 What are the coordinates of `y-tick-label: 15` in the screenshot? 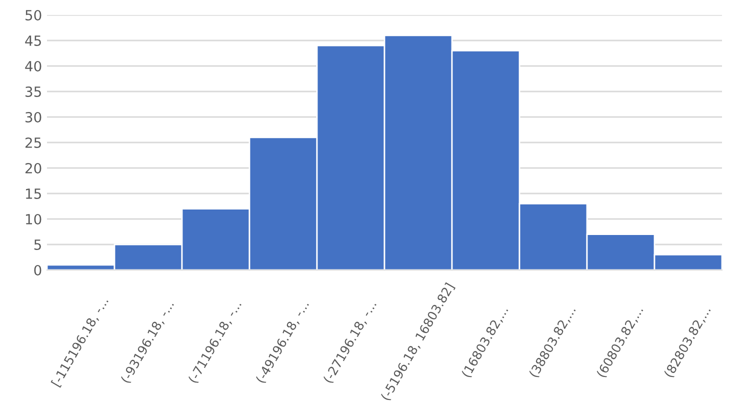 It's located at (33, 193).